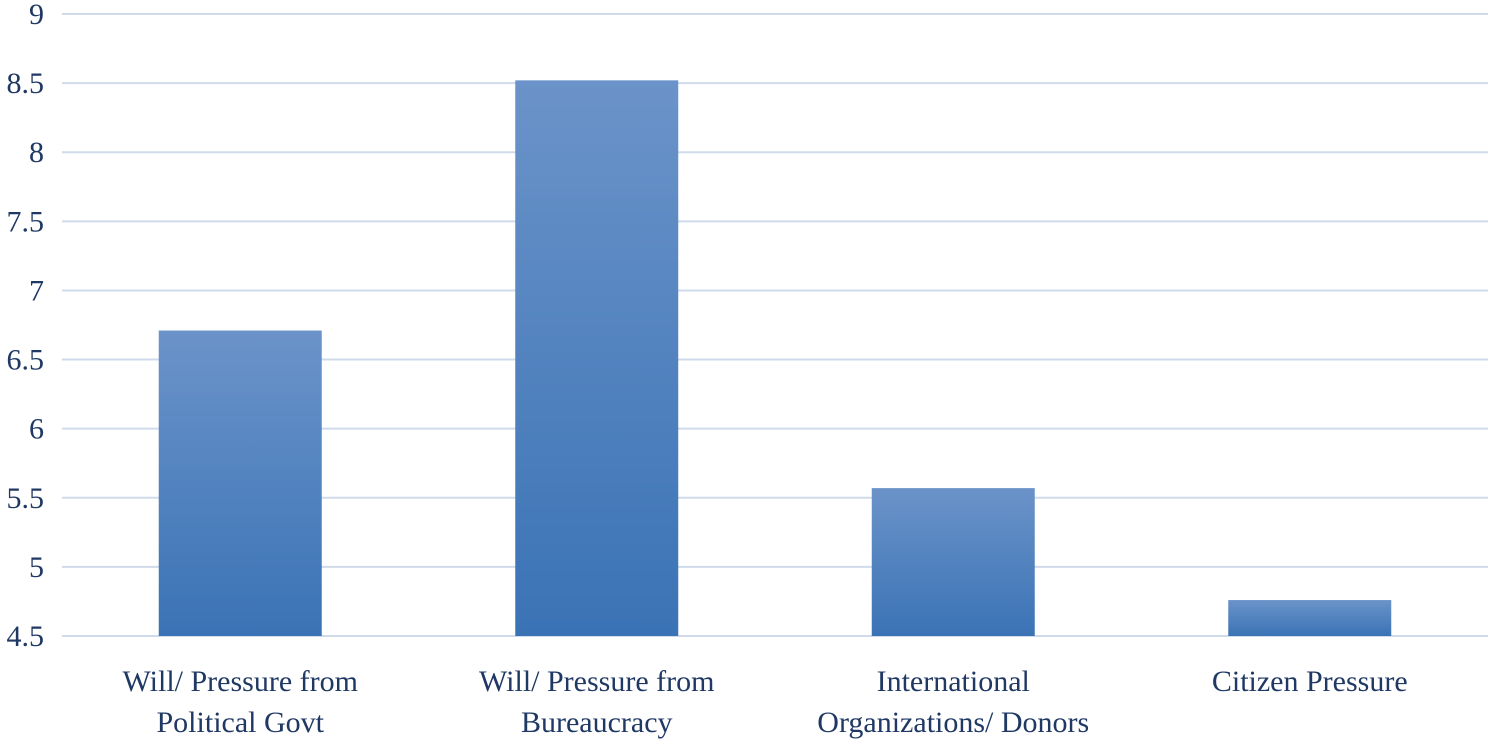 Image resolution: width=1493 pixels, height=743 pixels. I want to click on category-label-line: Bureaucracy, so click(597, 722).